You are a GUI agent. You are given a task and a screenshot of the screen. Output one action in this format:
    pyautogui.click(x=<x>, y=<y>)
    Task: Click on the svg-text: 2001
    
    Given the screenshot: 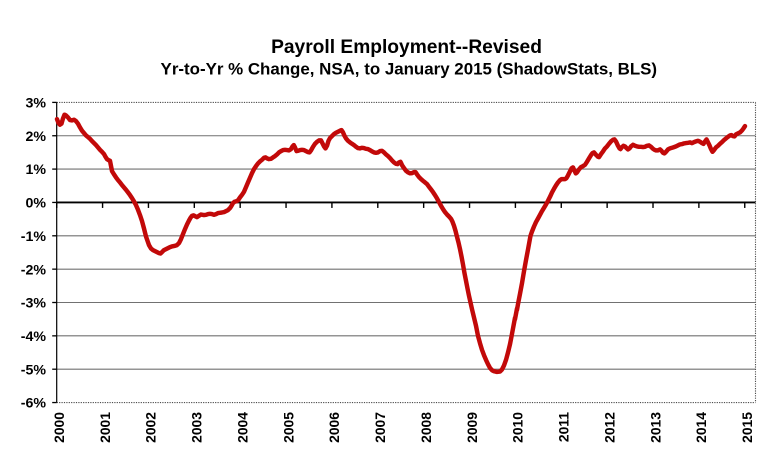 What is the action you would take?
    pyautogui.click(x=105, y=427)
    